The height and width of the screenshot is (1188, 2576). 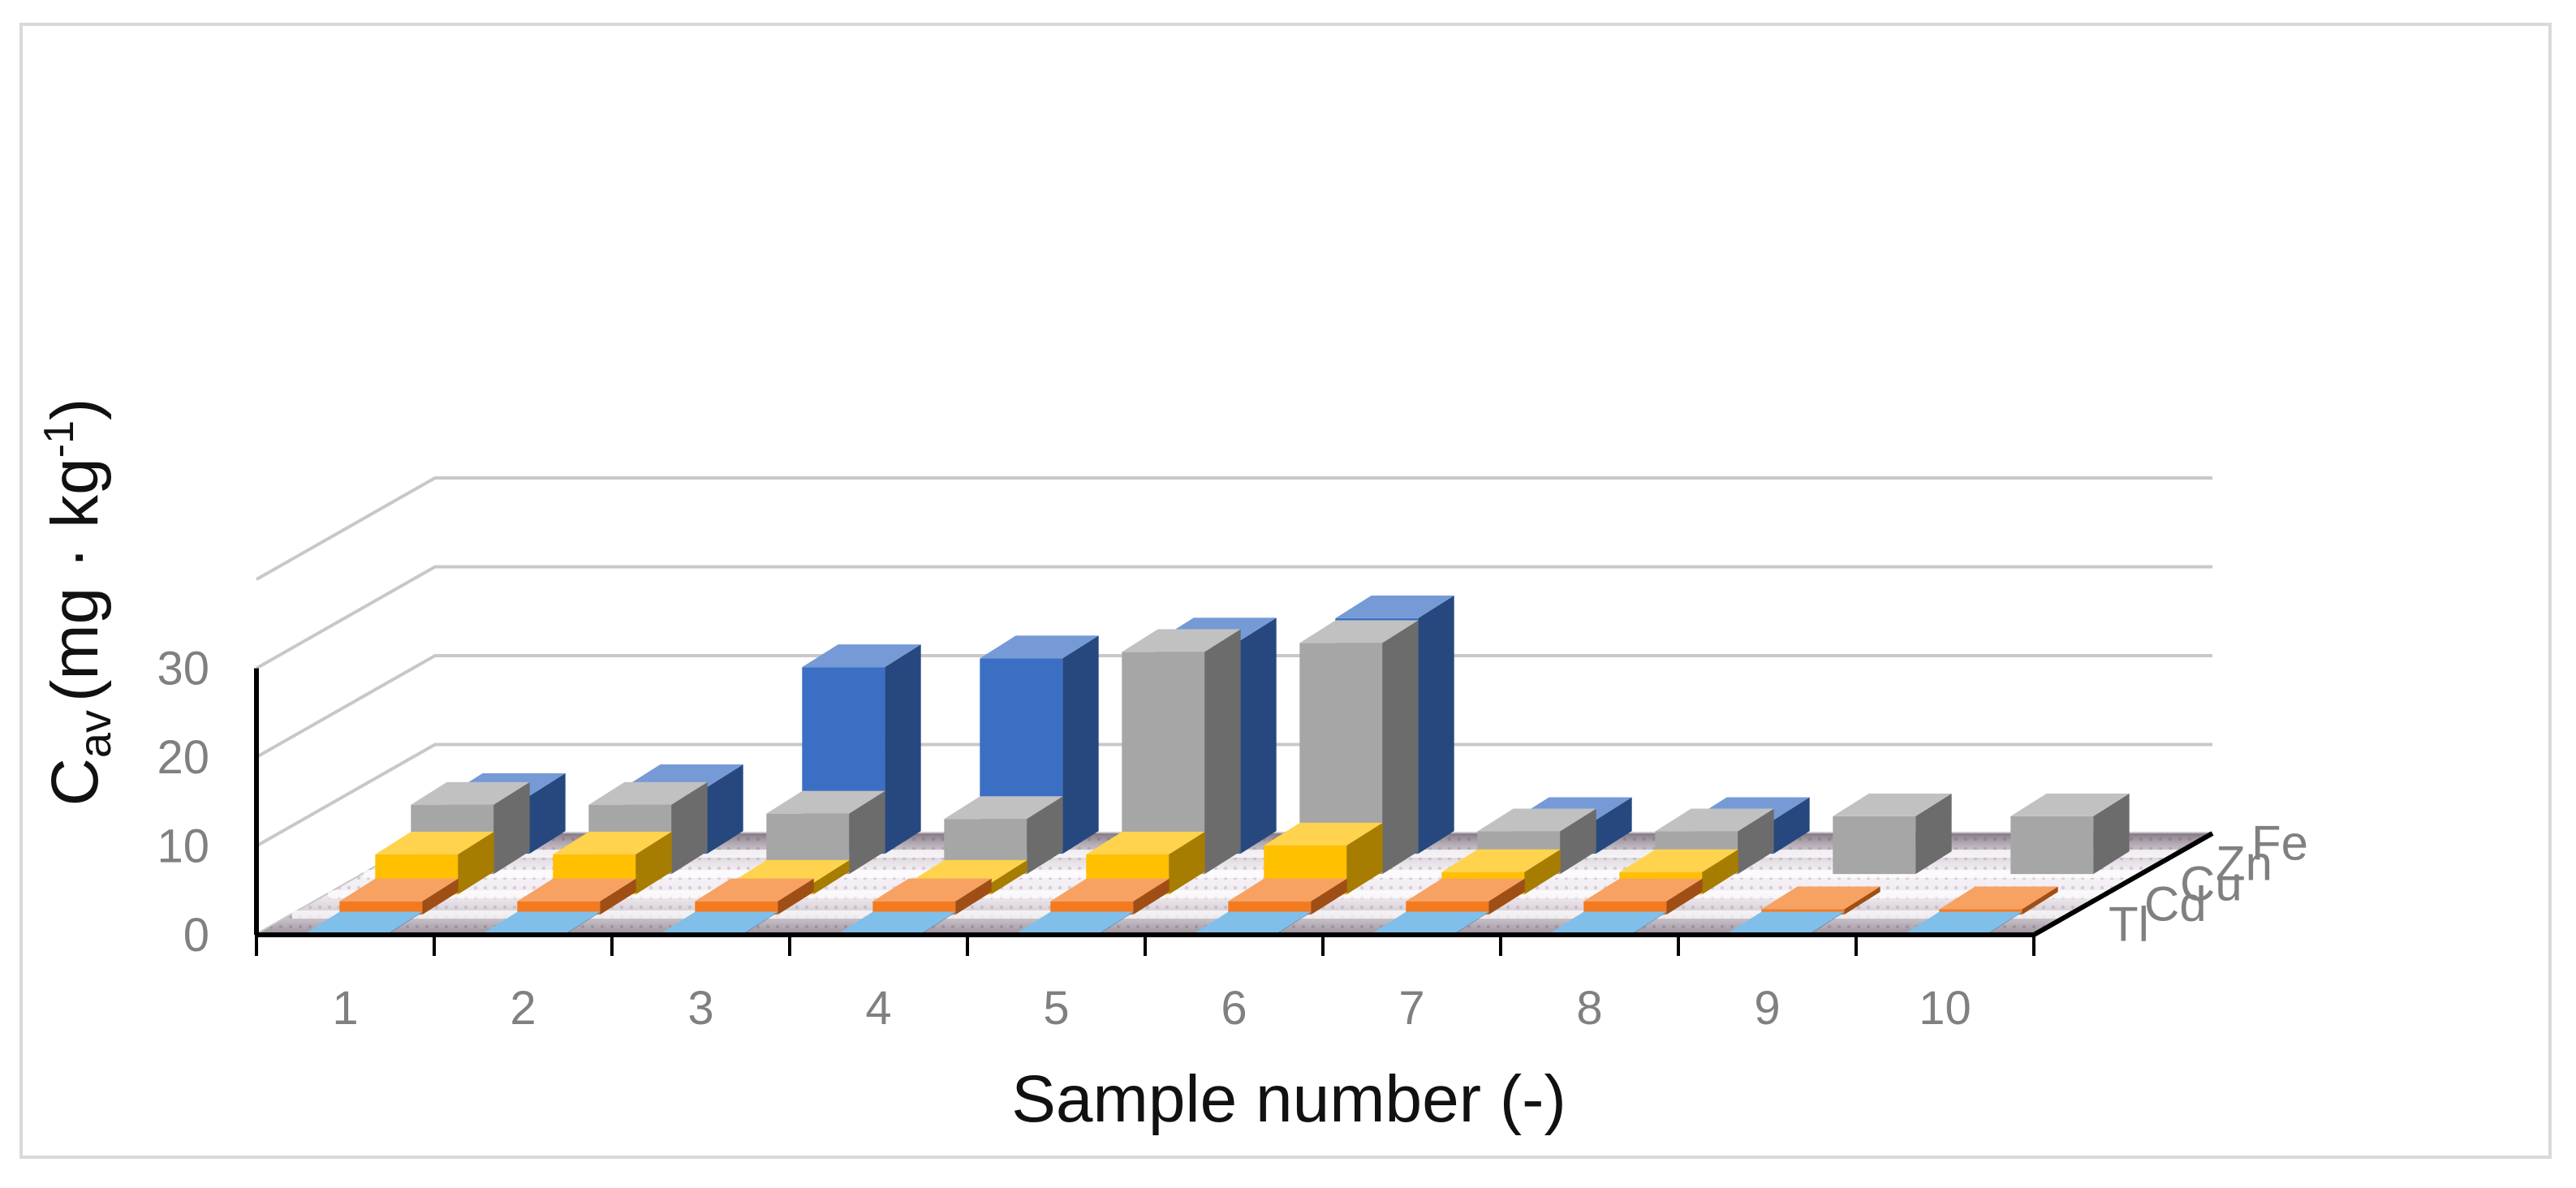 What do you see at coordinates (2129, 924) in the screenshot?
I see `series-label-Tl: Tl` at bounding box center [2129, 924].